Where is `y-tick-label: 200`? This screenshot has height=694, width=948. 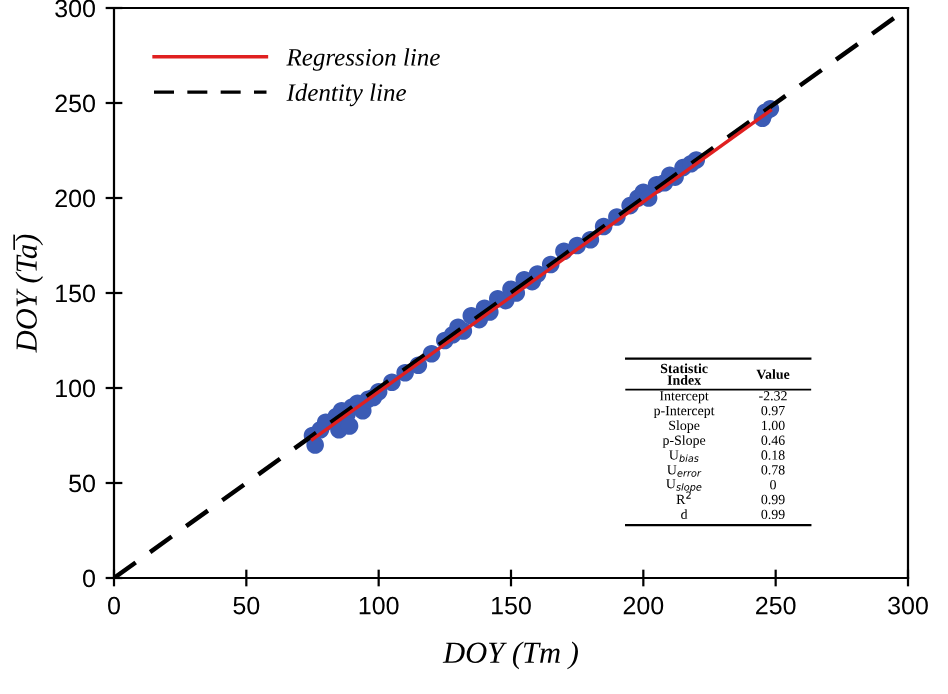 y-tick-label: 200 is located at coordinates (75, 198).